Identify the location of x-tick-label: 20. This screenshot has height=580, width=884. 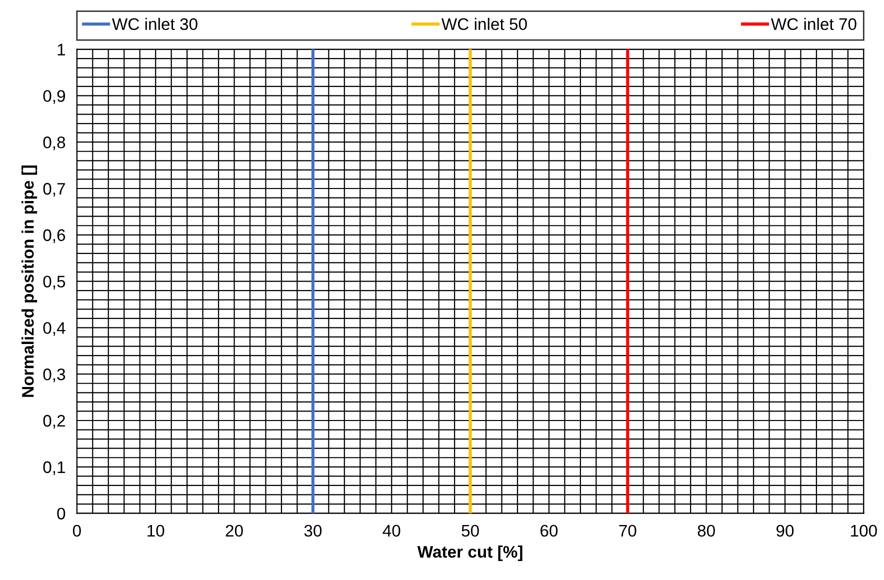
(234, 530).